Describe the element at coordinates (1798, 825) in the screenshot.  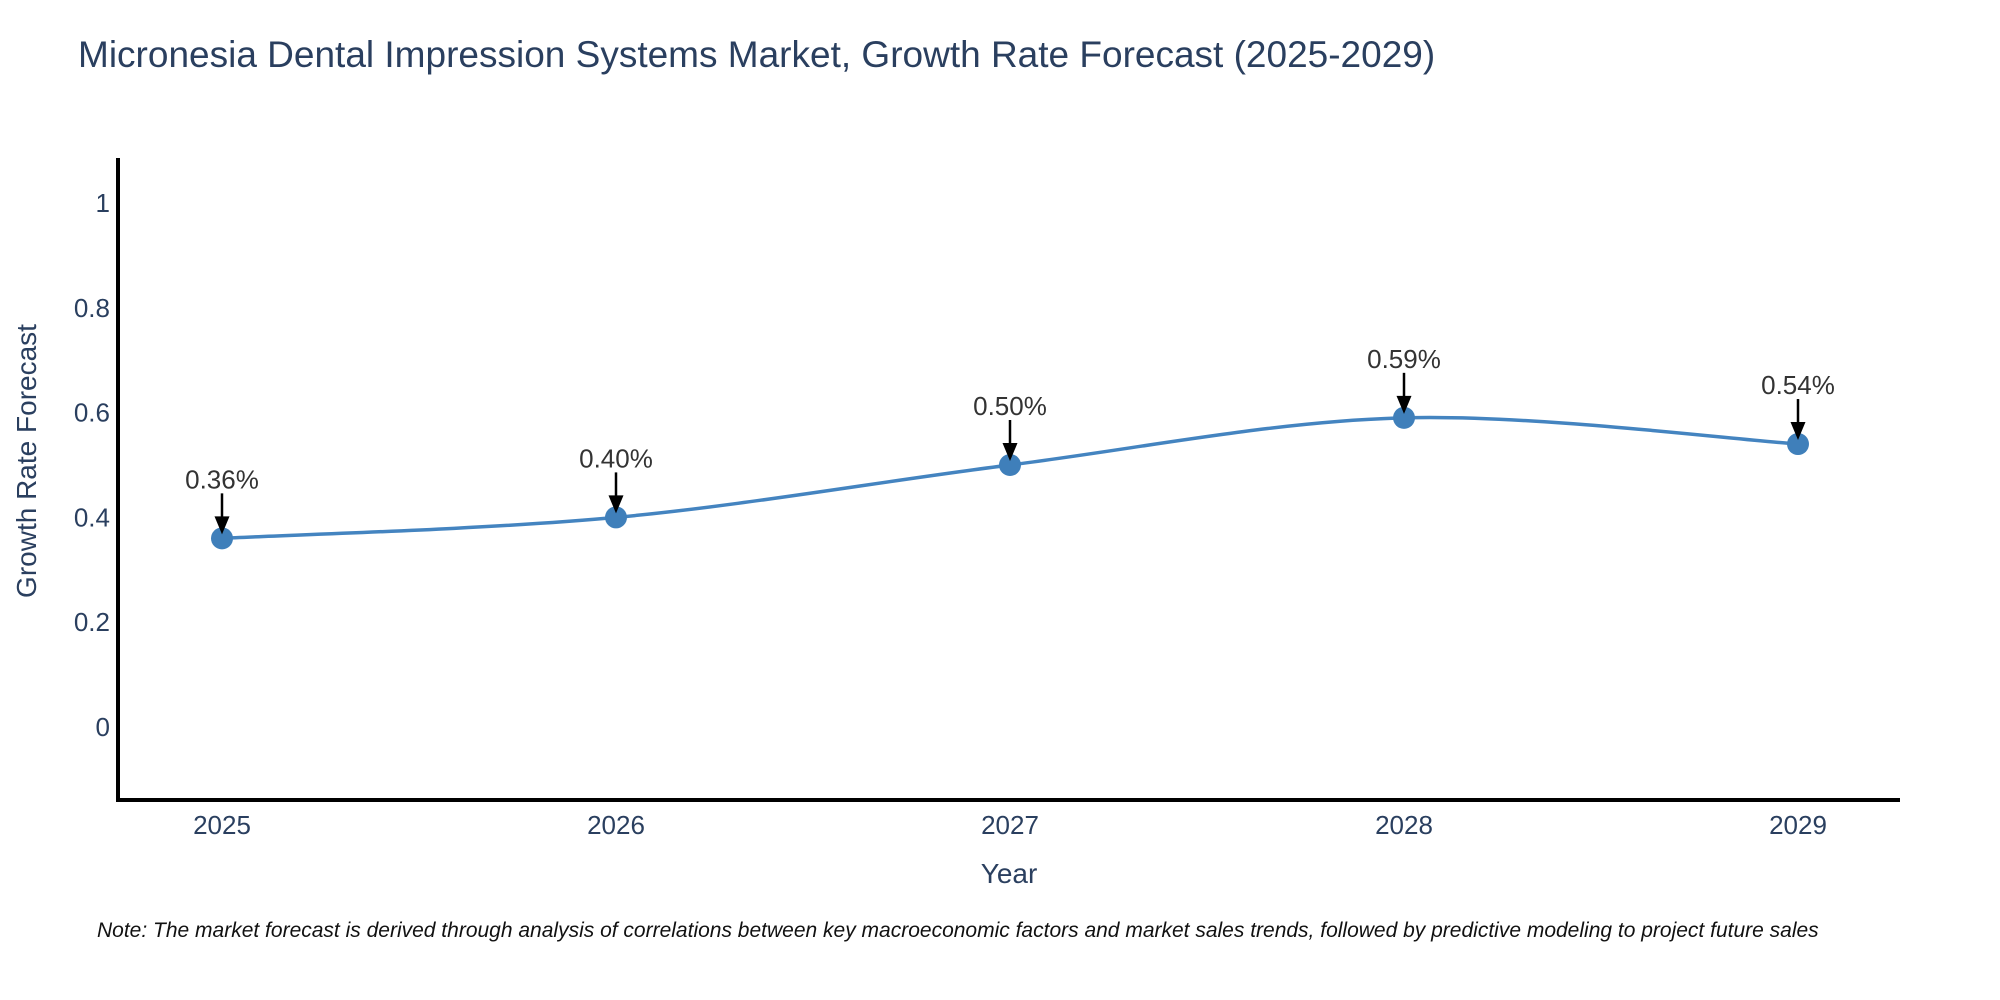
I see `x-tick-label: 2029` at that location.